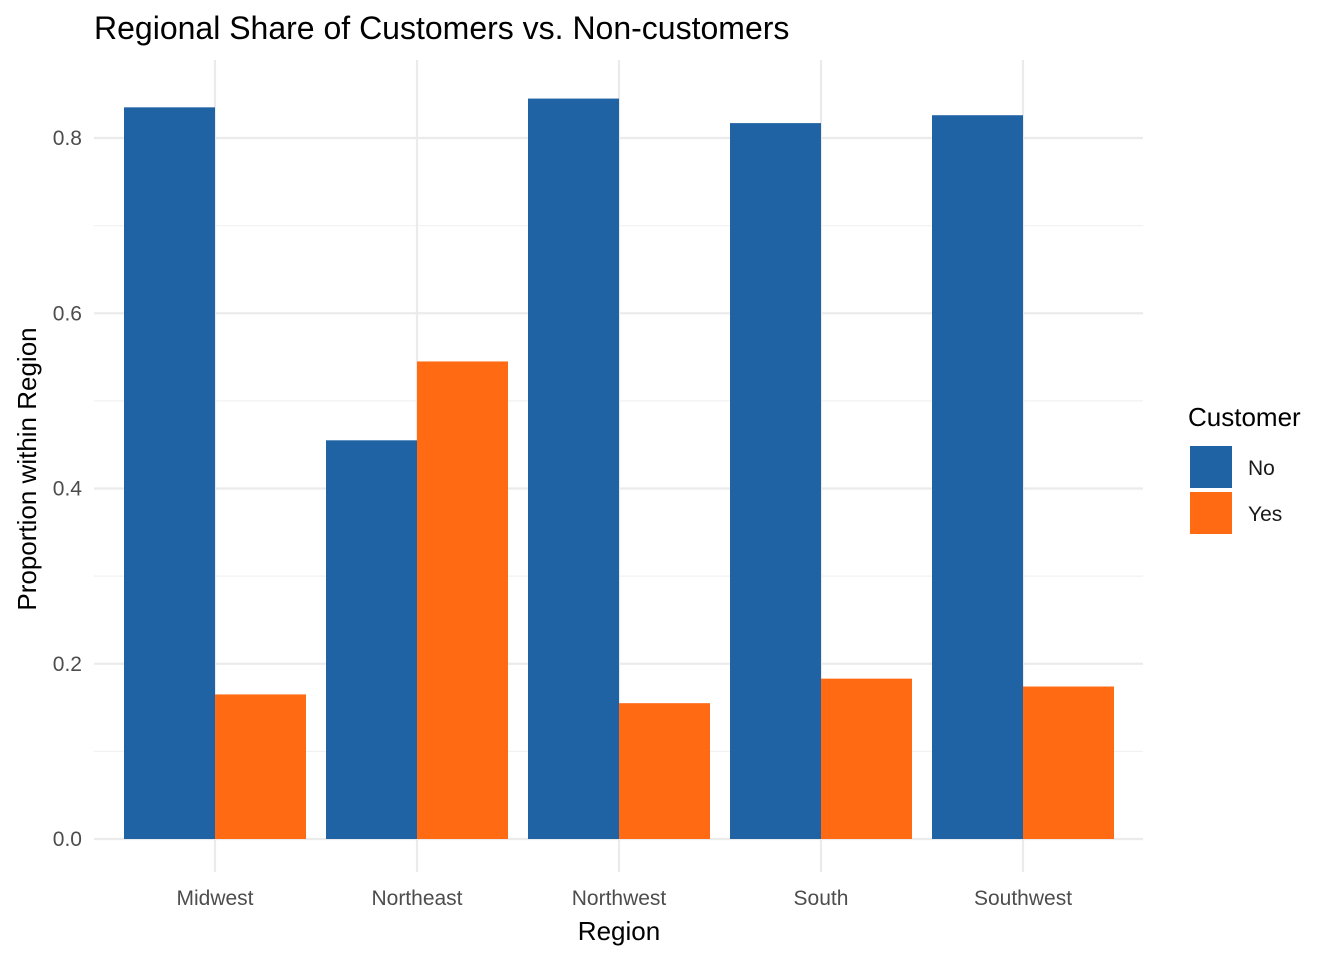  Describe the element at coordinates (67, 839) in the screenshot. I see `y-tick-label: 0.0` at that location.